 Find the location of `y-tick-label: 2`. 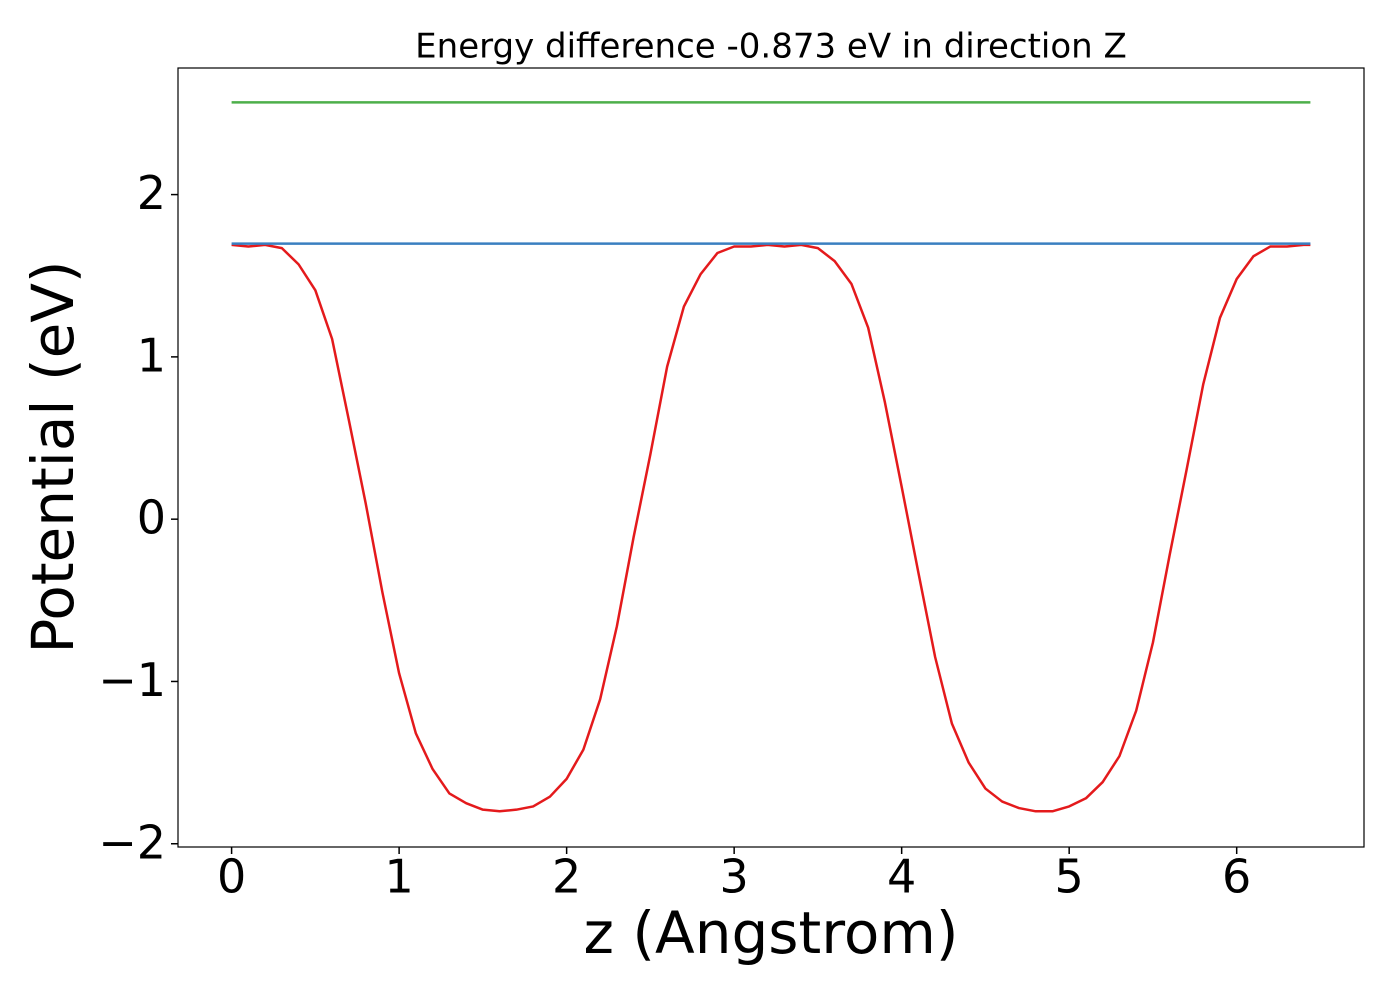

y-tick-label: 2 is located at coordinates (151, 193).